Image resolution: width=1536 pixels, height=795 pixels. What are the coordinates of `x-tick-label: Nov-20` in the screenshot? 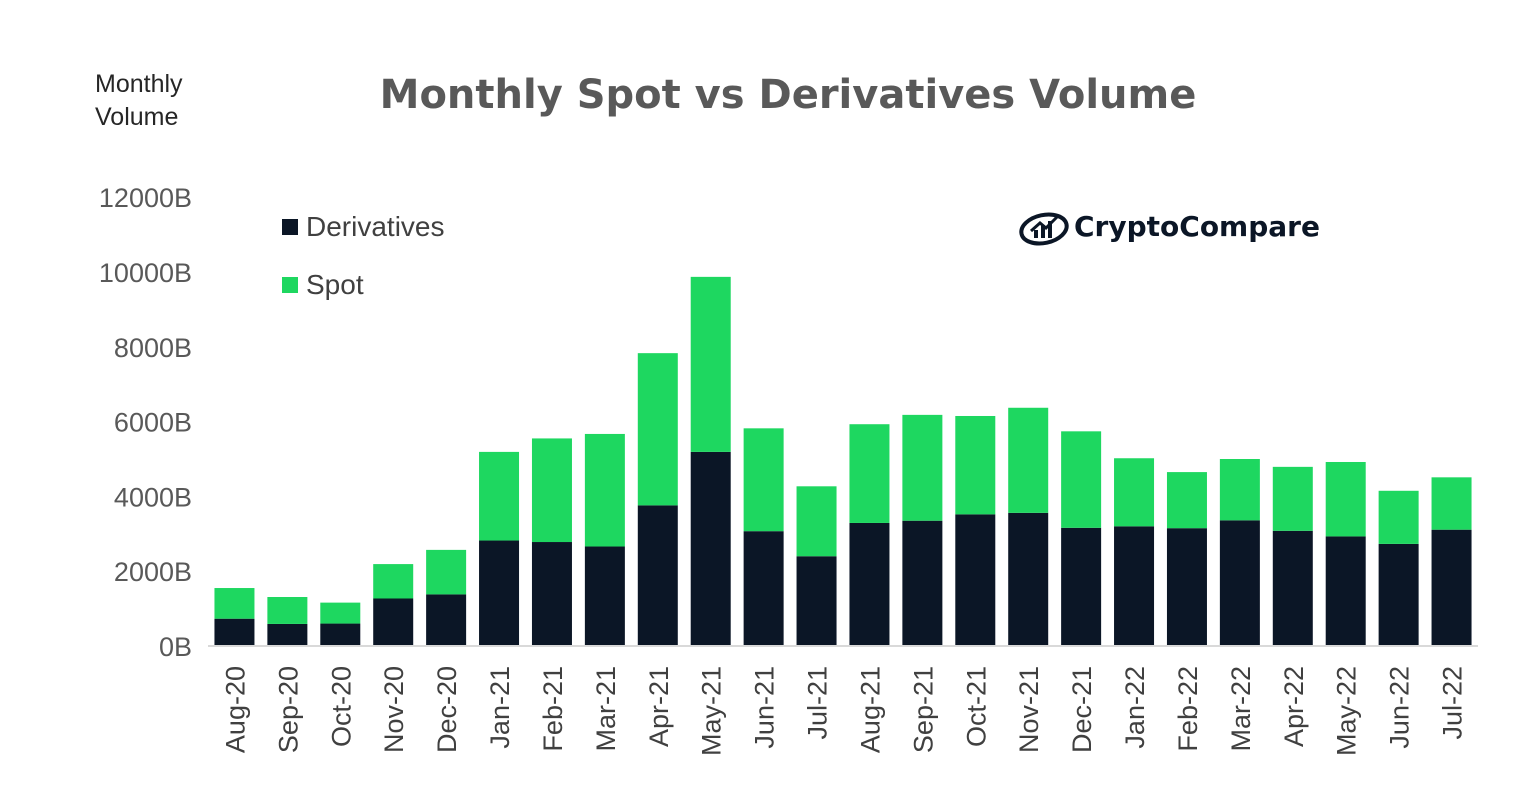 It's located at (394, 709).